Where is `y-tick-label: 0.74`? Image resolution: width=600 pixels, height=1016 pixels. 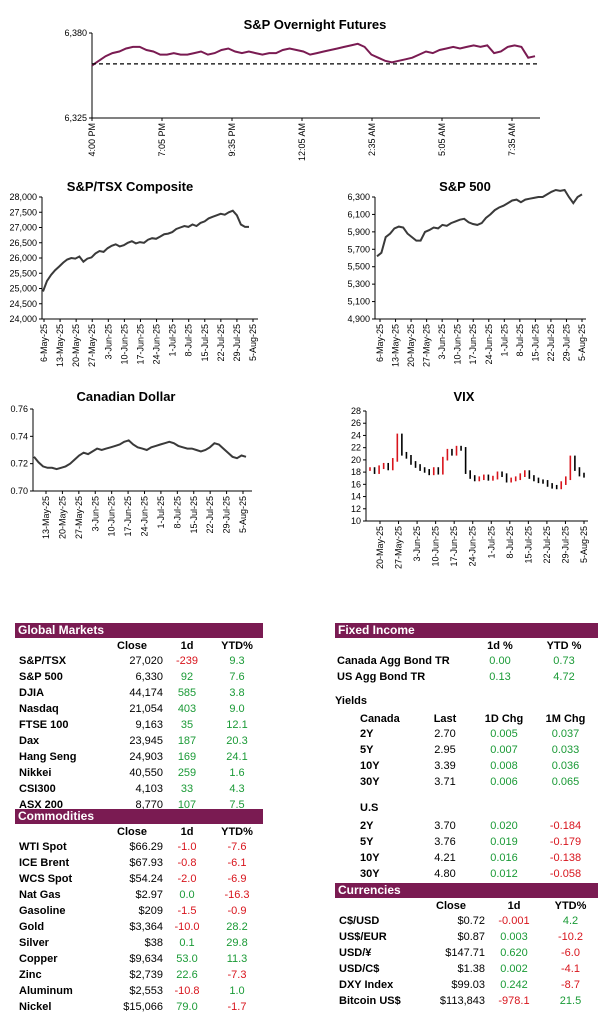 y-tick-label: 0.74 is located at coordinates (19, 436).